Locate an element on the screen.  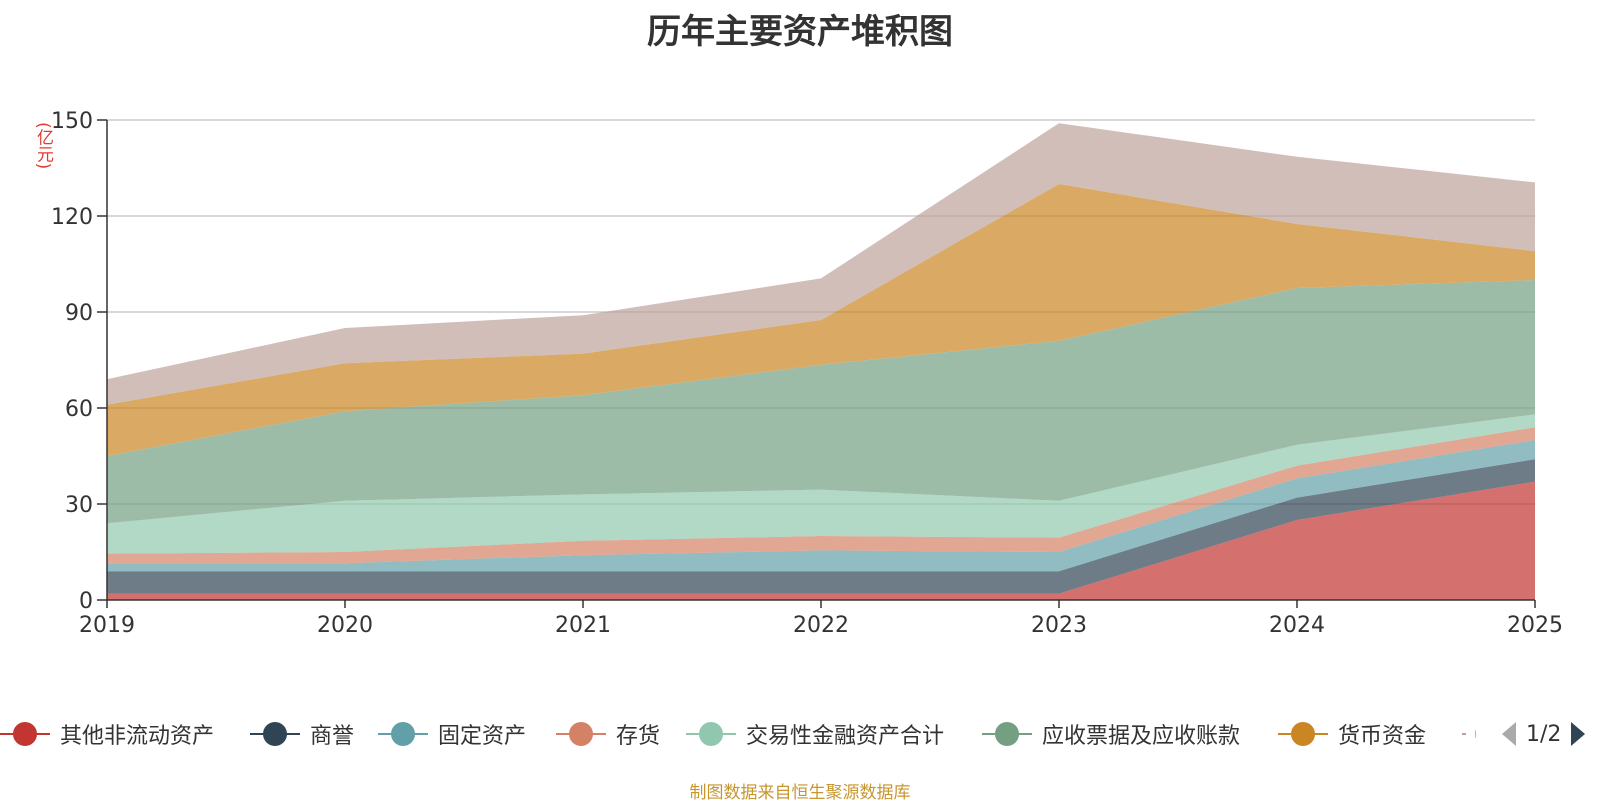
x-tick-labels: 2019 2020 2021 2022 2023 2024 2025 is located at coordinates (821, 625).